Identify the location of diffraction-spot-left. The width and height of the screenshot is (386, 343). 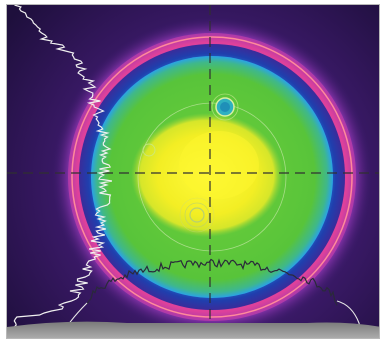
(149, 150).